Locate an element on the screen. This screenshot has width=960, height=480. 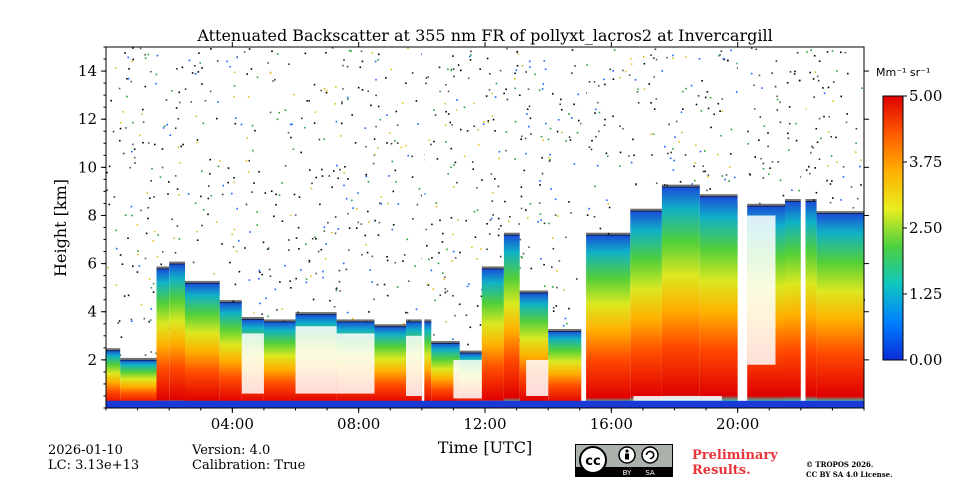
y-axis-label: Height [km] is located at coordinates (60, 228).